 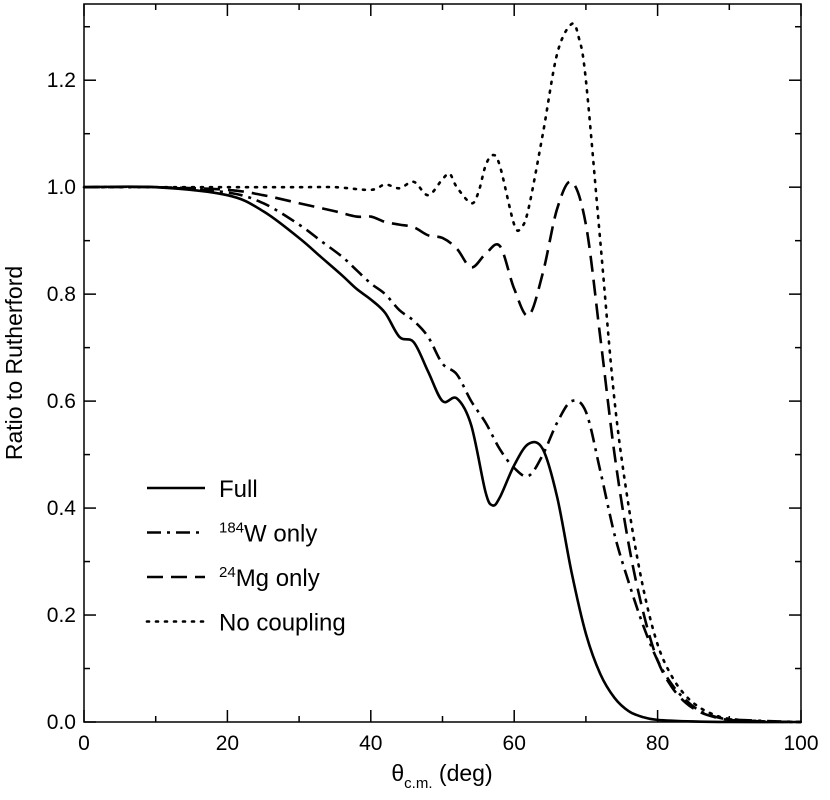 I want to click on x-tick-label: 100, so click(x=800, y=743).